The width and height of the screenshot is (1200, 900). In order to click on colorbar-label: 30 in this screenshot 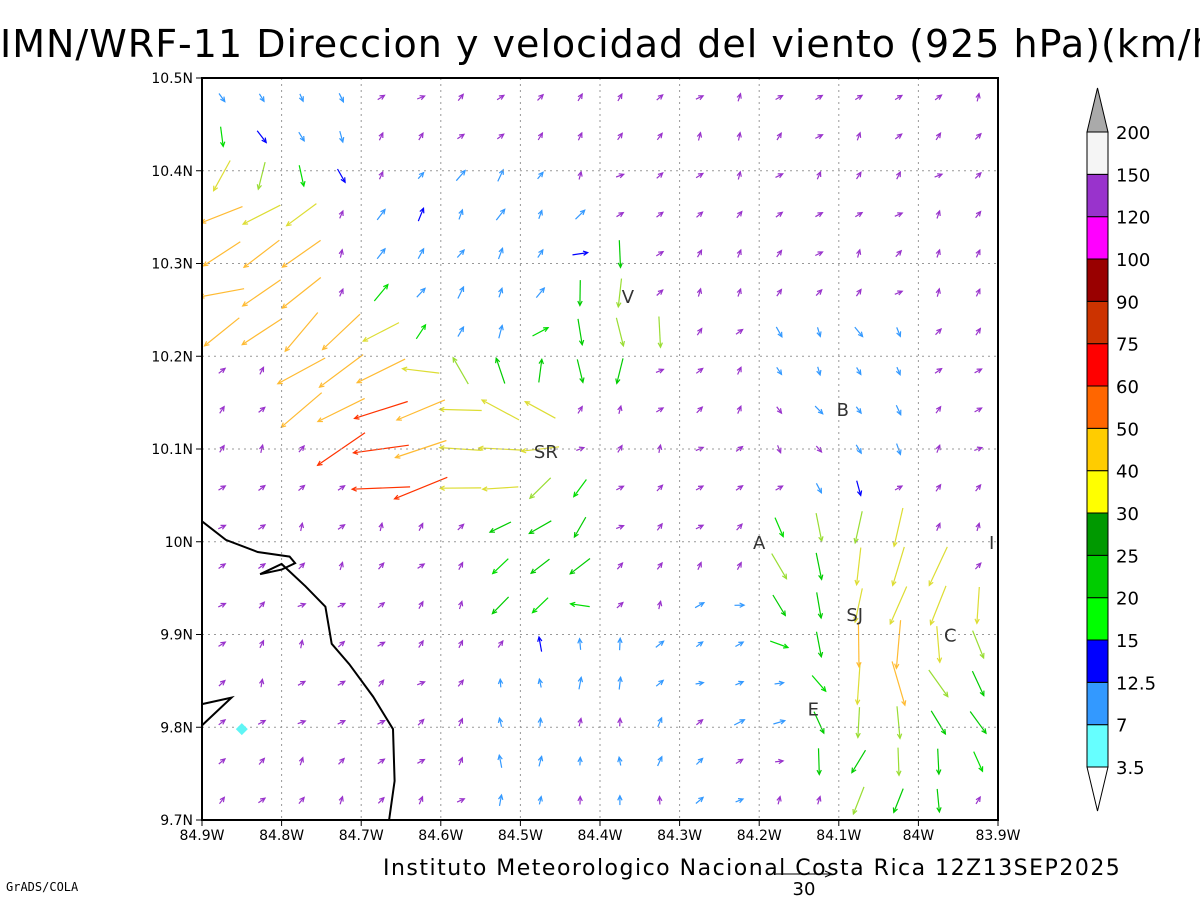, I will do `click(1127, 514)`.